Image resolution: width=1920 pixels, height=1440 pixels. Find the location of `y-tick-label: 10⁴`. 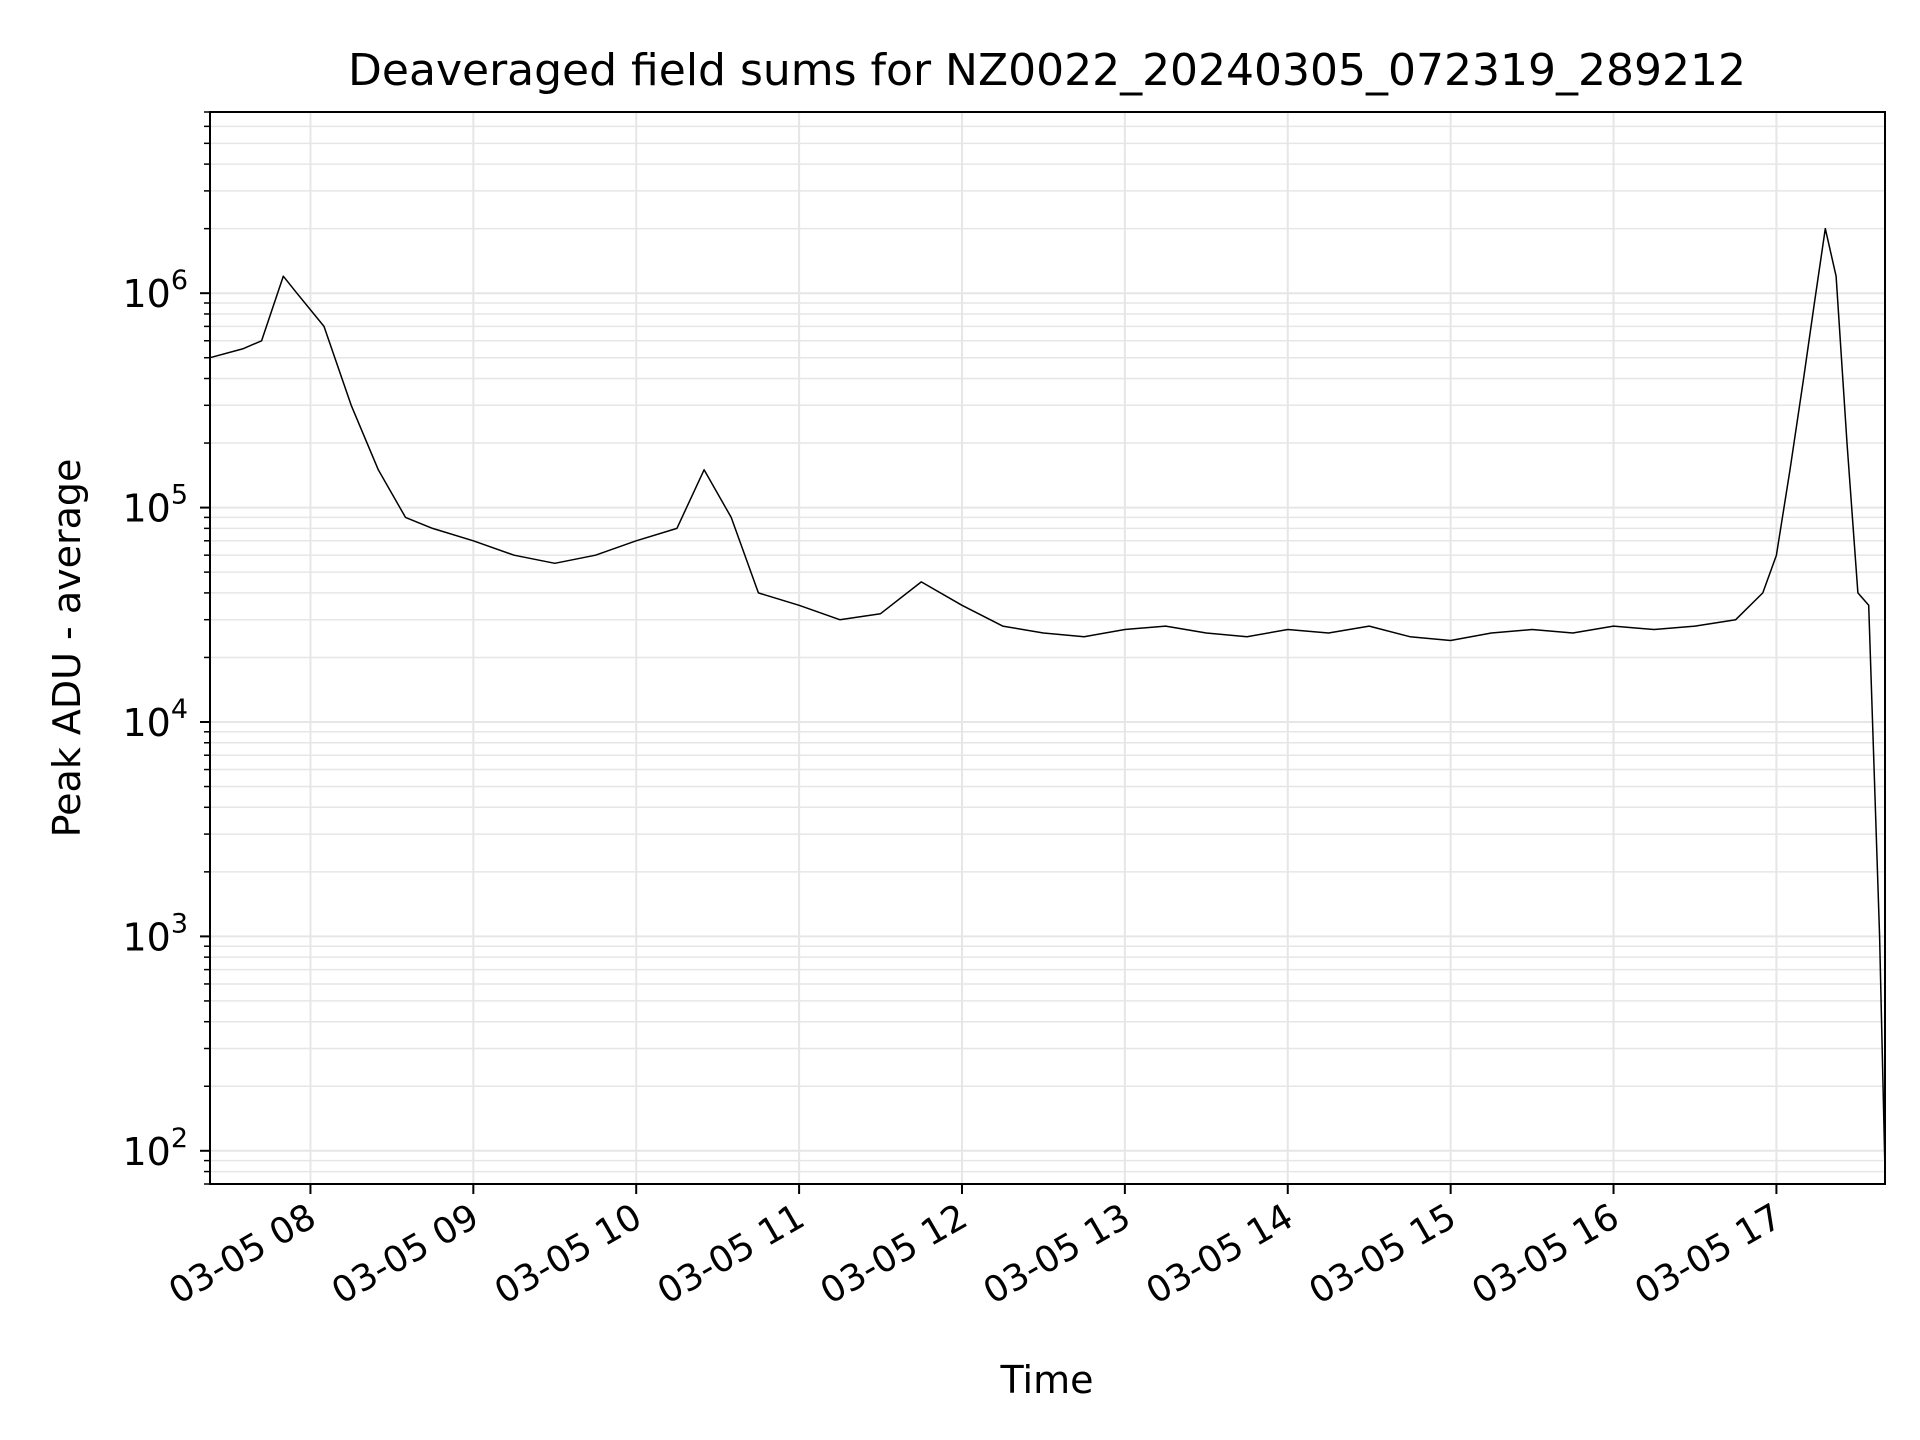

y-tick-label: 10⁴ is located at coordinates (155, 719).